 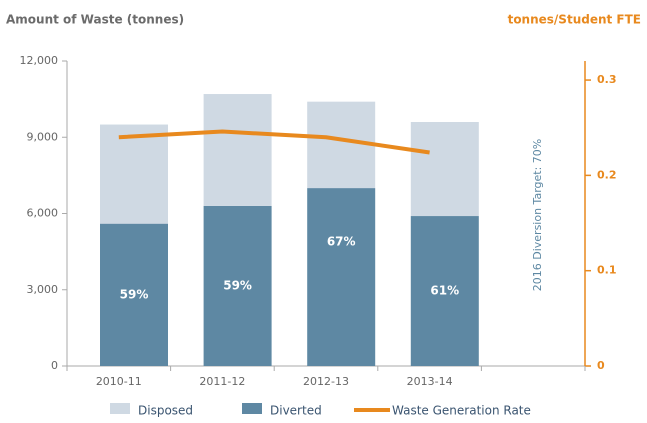 I want to click on y2-tick-label: 0.3, so click(x=607, y=79).